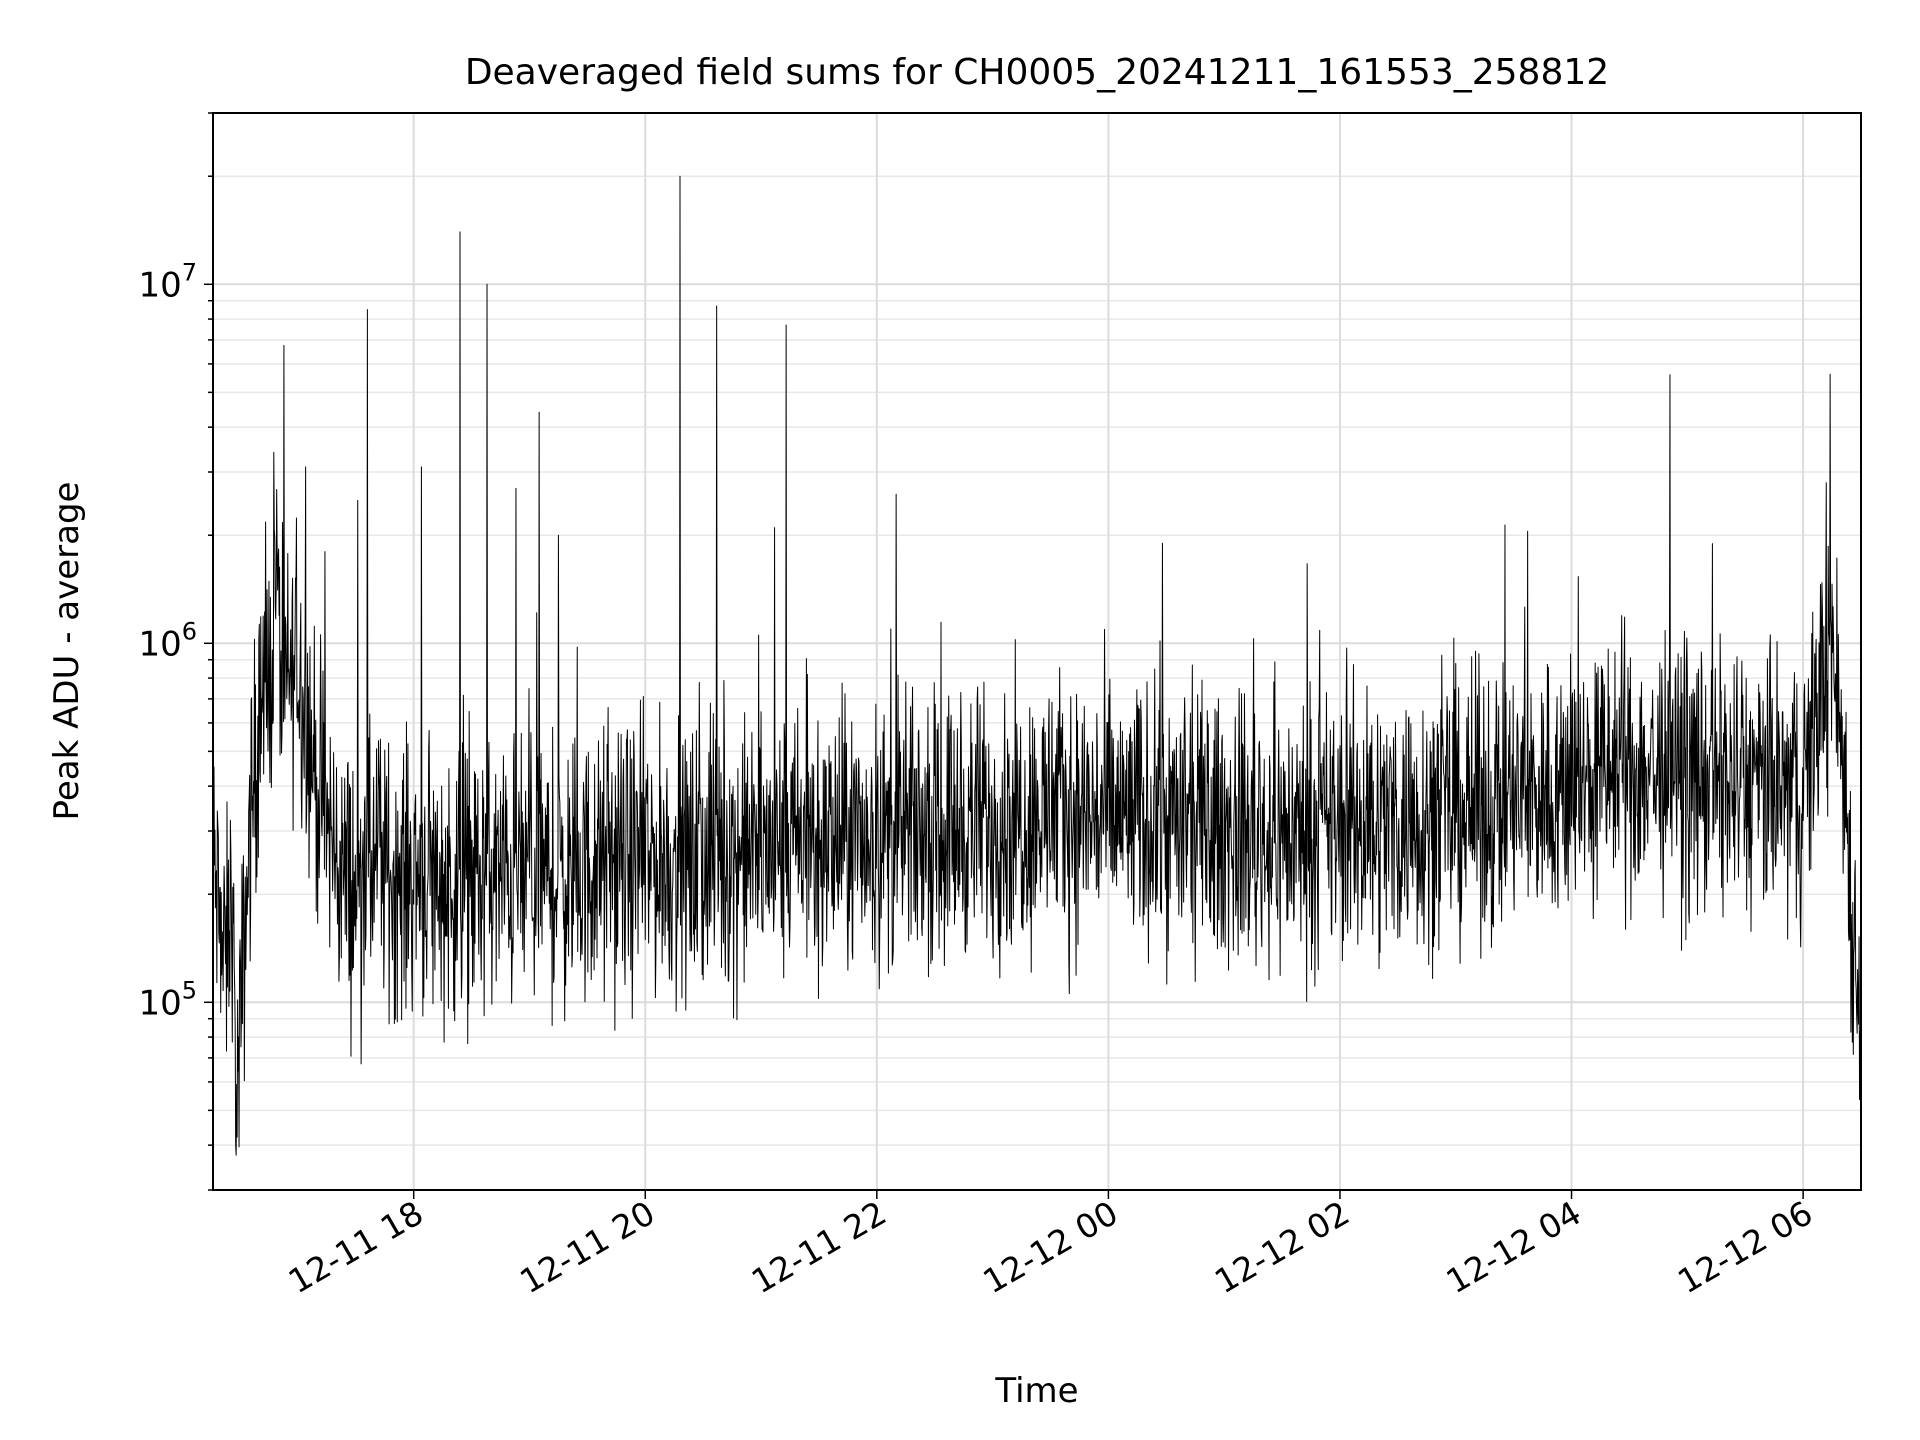 This screenshot has height=1440, width=1920. Describe the element at coordinates (1036, 1391) in the screenshot. I see `x-axis-label: Time` at that location.